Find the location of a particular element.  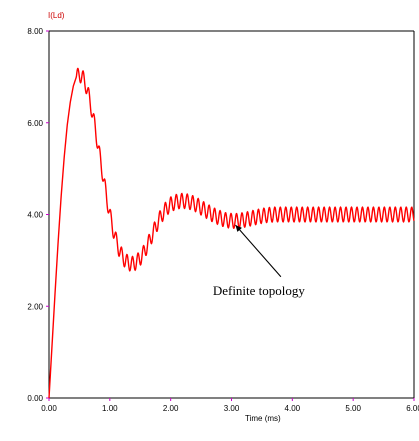

x-axis-ticks: 0.00 1.00 2.00 3.00 4.00 5.00 6.00 is located at coordinates (230, 405).